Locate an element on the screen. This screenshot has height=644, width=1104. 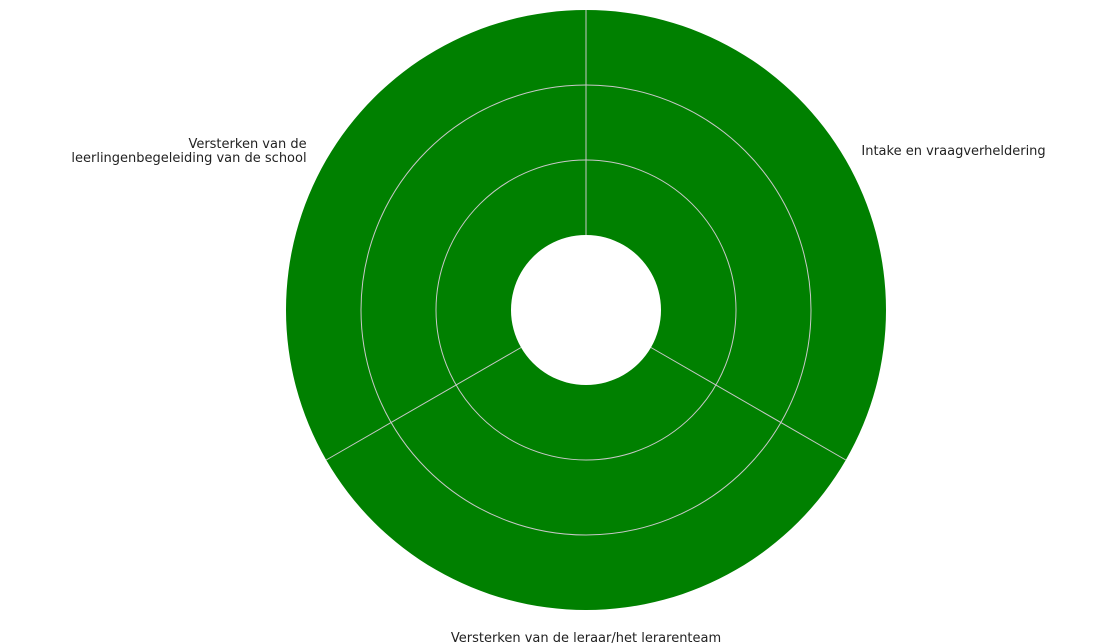
category-label-2-line-1: Versterken van de leraar/het lerarenteam is located at coordinates (586, 637).